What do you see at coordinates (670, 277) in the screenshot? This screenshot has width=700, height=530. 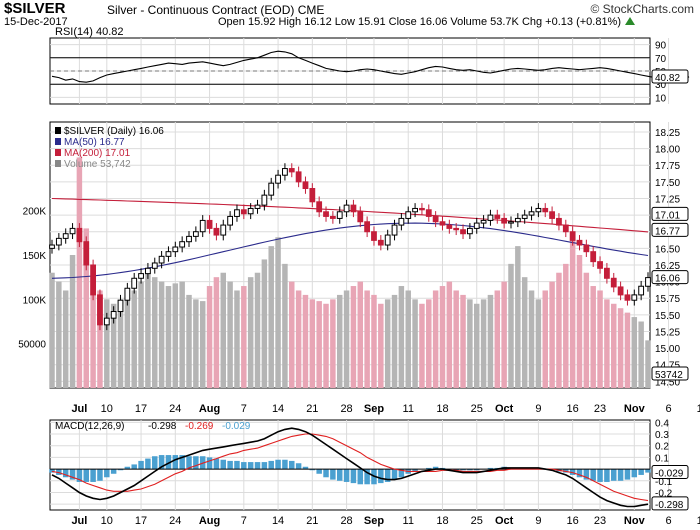 I see `close-price-tag-box` at bounding box center [670, 277].